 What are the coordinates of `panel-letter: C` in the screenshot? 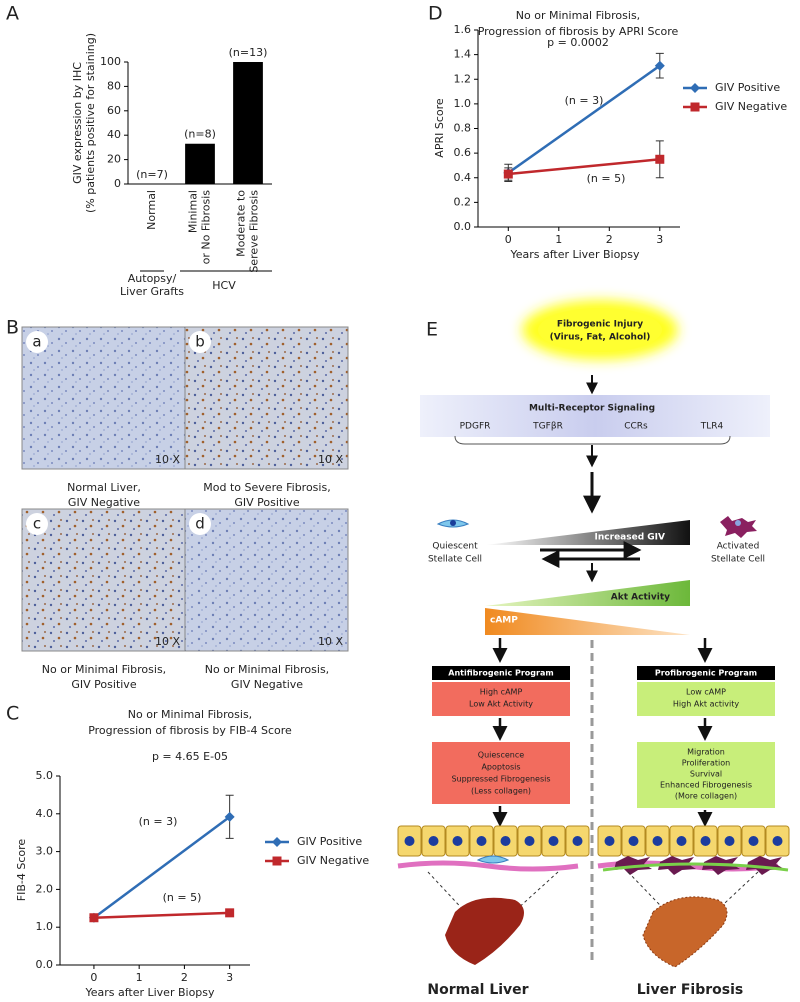 It's located at (12, 714).